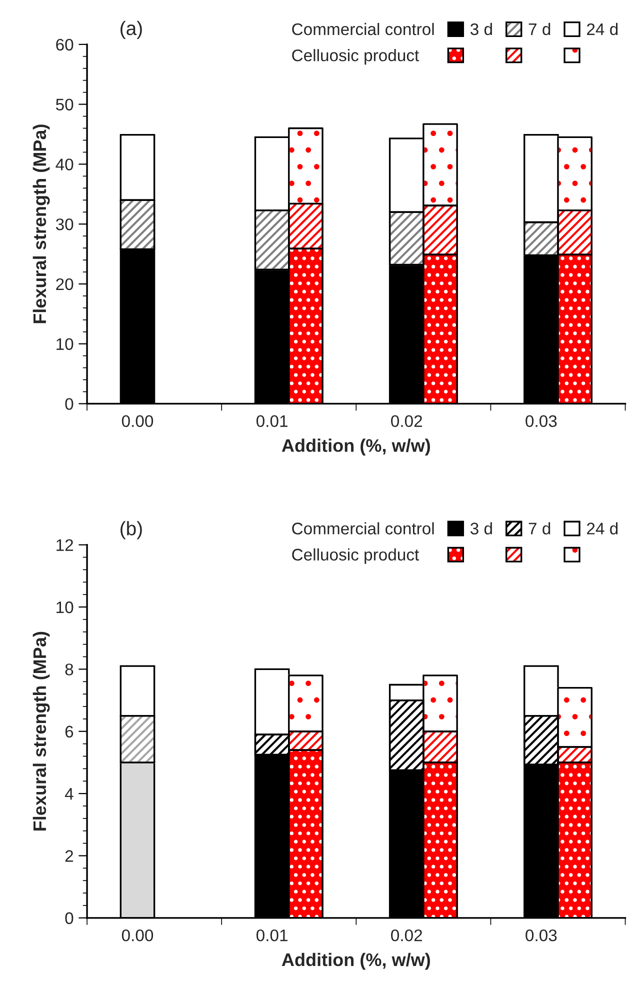 The image size is (640, 987). Describe the element at coordinates (69, 670) in the screenshot. I see `y-tick-label: 8` at that location.